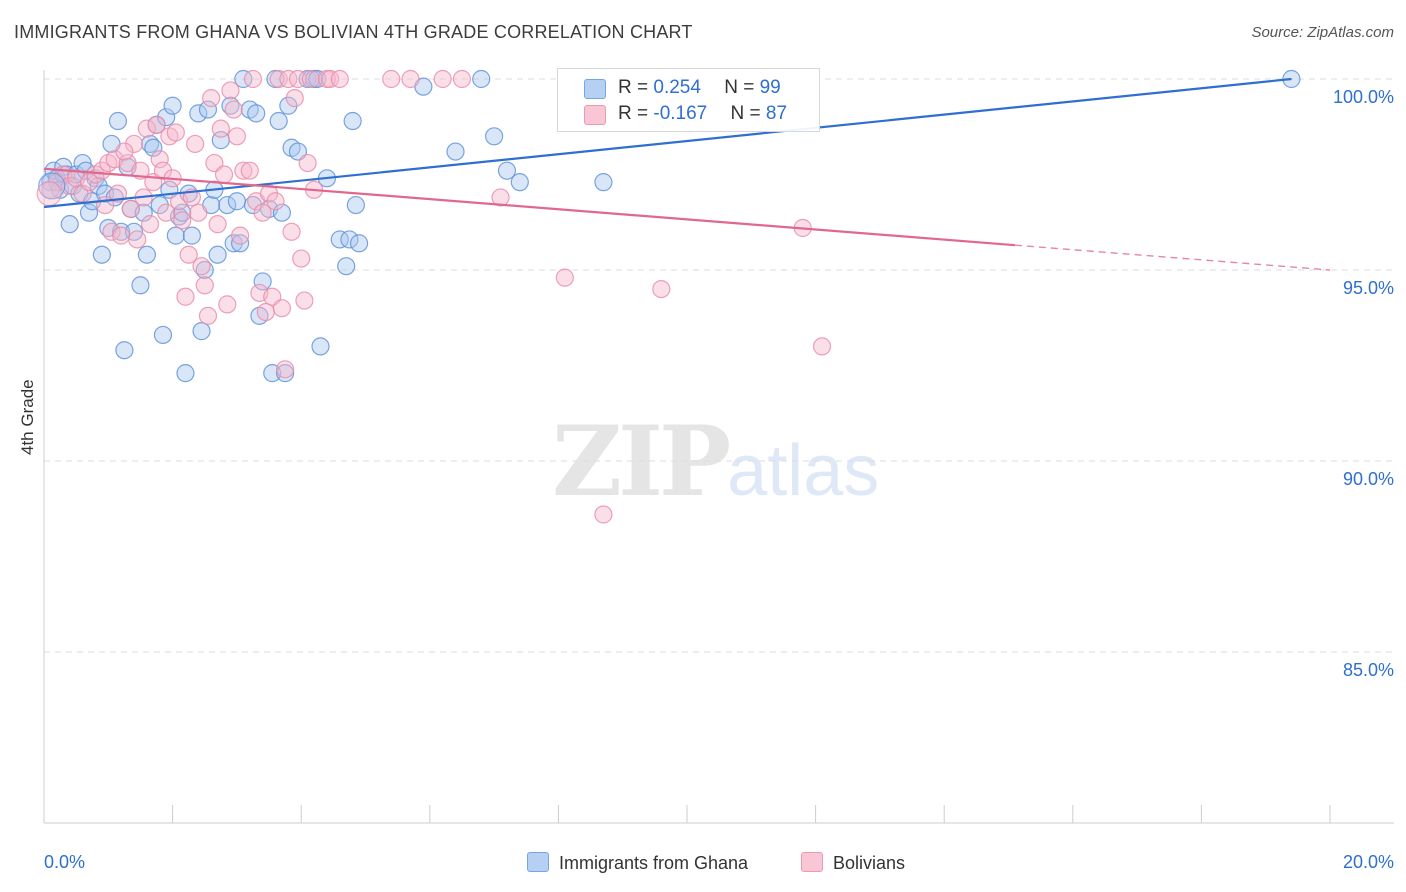 The image size is (1406, 892). What do you see at coordinates (853, 864) in the screenshot?
I see `bottom-legend-bolivia: Bolivians` at bounding box center [853, 864].